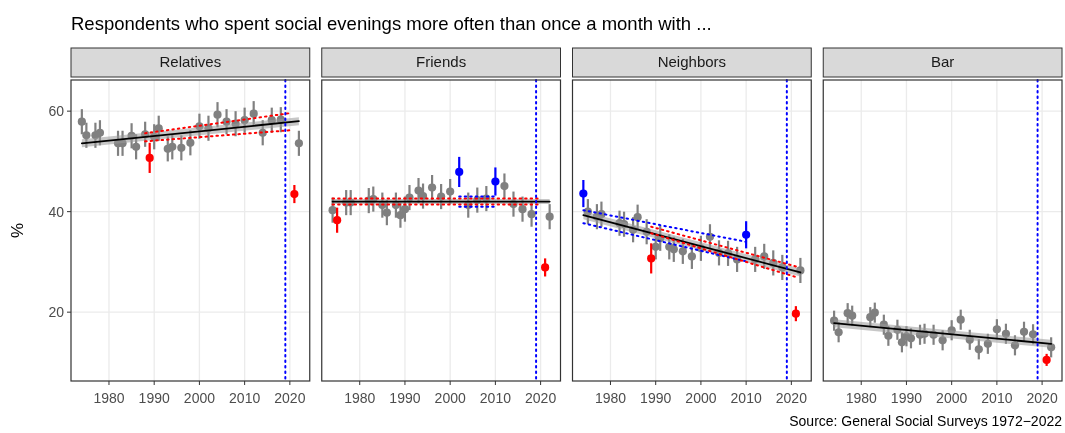 The image size is (1065, 433). Describe the element at coordinates (190, 61) in the screenshot. I see `chart-title: Relatives` at that location.